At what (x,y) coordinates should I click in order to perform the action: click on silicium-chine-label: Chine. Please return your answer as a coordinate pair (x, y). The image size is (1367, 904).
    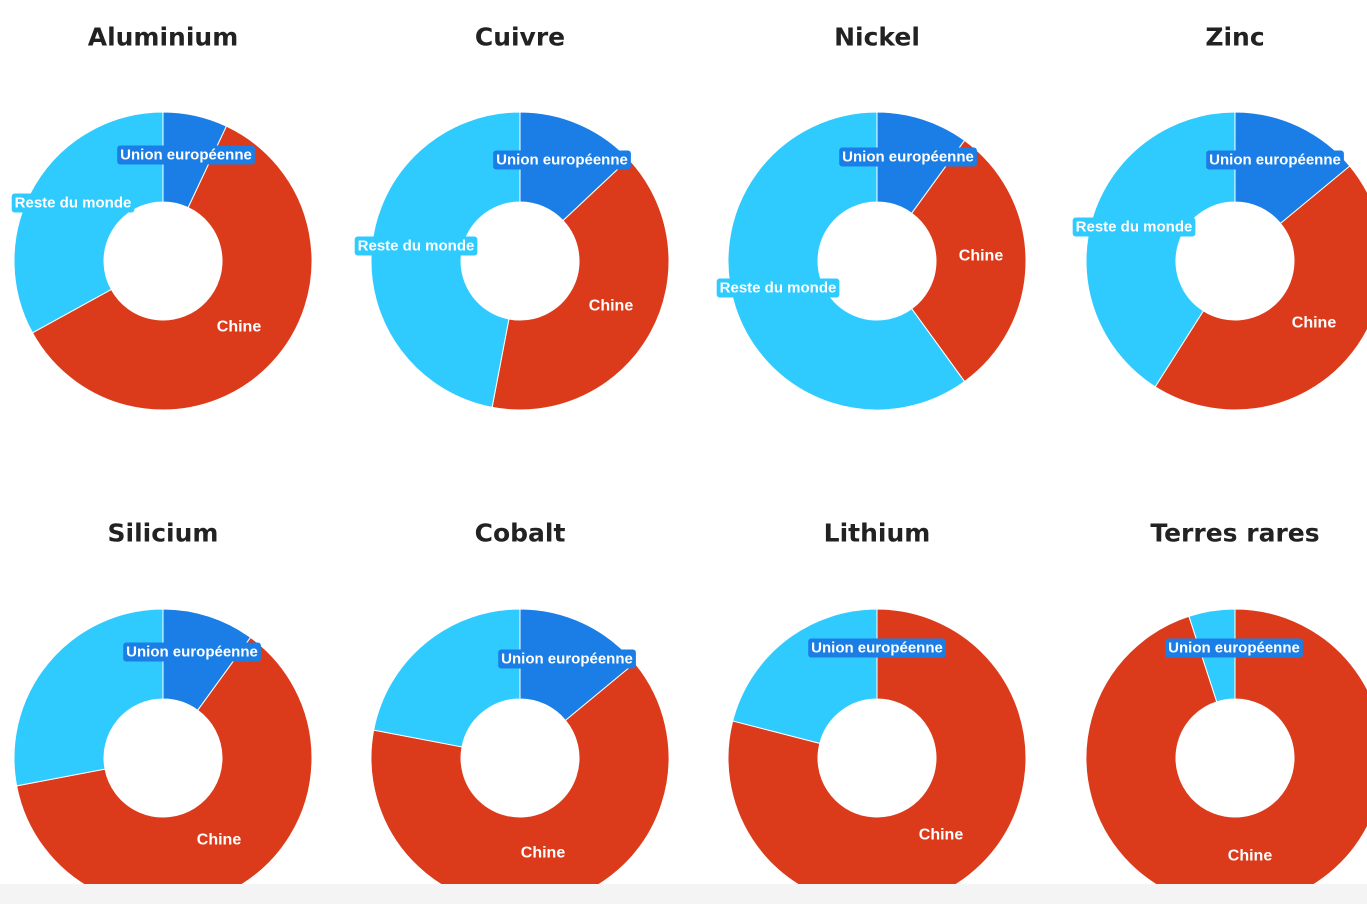
    Looking at the image, I should click on (219, 840).